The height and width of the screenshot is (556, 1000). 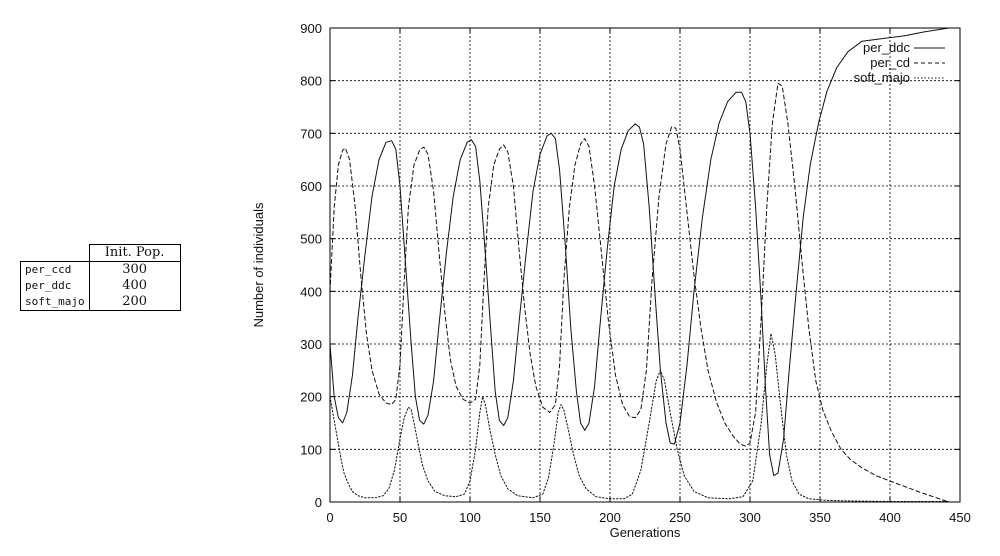 I want to click on x-tick-label: 150, so click(x=540, y=517).